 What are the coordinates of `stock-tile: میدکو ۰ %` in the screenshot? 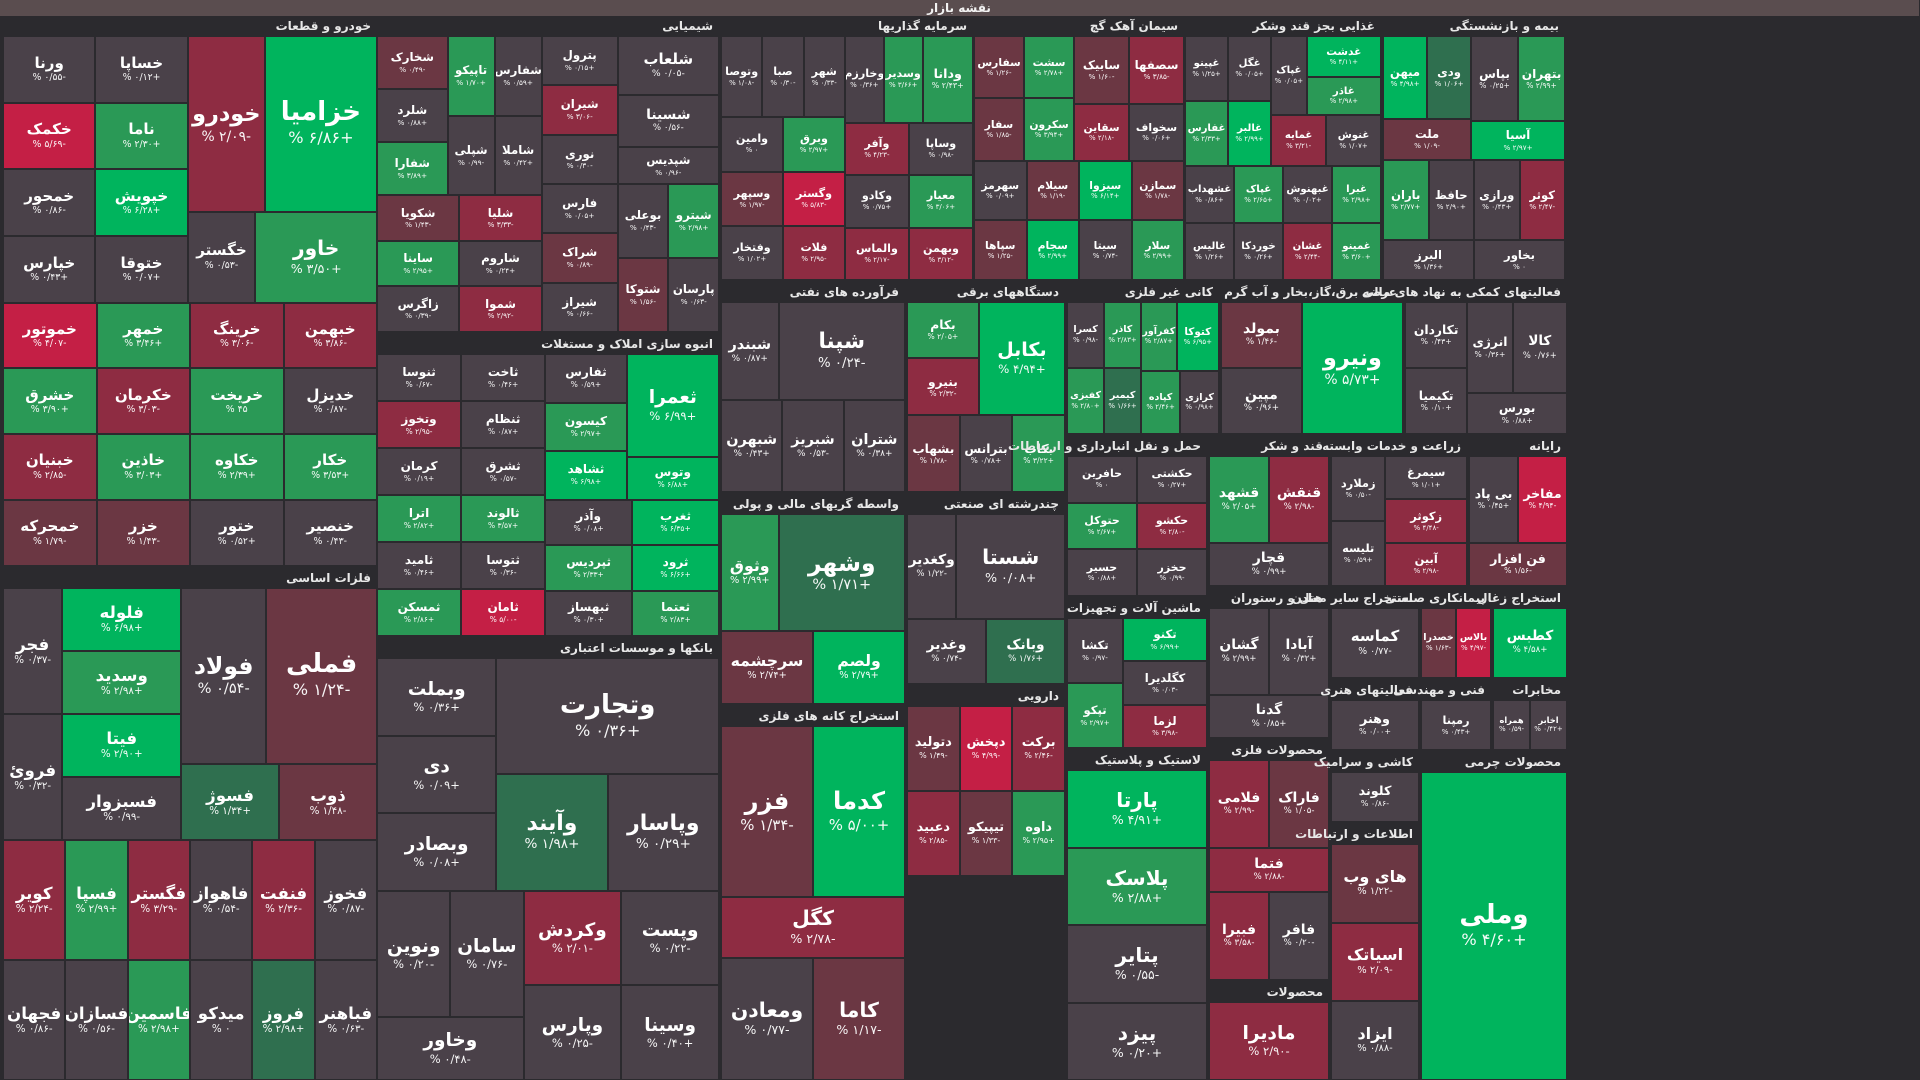 It's located at (222, 1020).